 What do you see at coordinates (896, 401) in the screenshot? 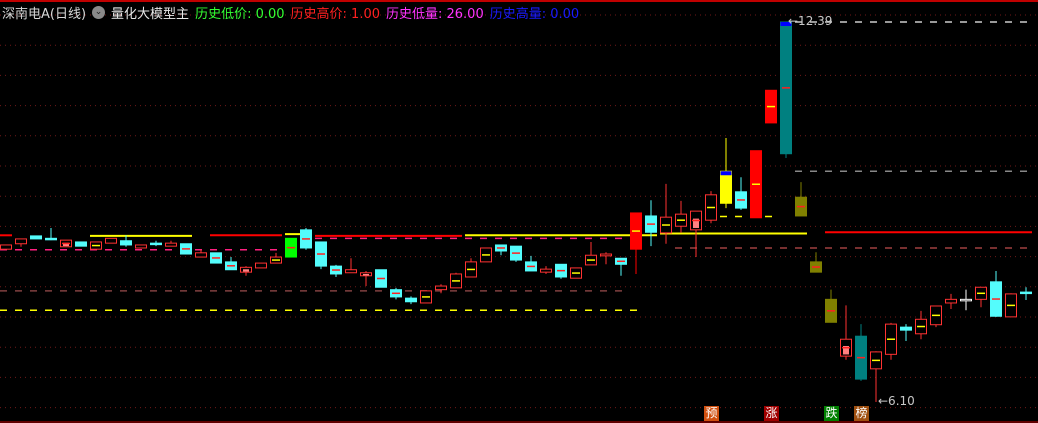
I see `price-annotation: ←6.10` at bounding box center [896, 401].